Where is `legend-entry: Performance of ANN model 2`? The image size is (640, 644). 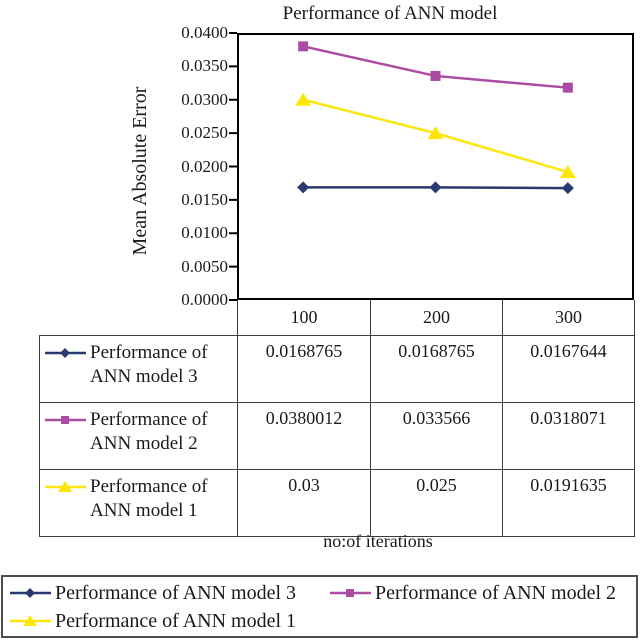 legend-entry: Performance of ANN model 2 is located at coordinates (472, 593).